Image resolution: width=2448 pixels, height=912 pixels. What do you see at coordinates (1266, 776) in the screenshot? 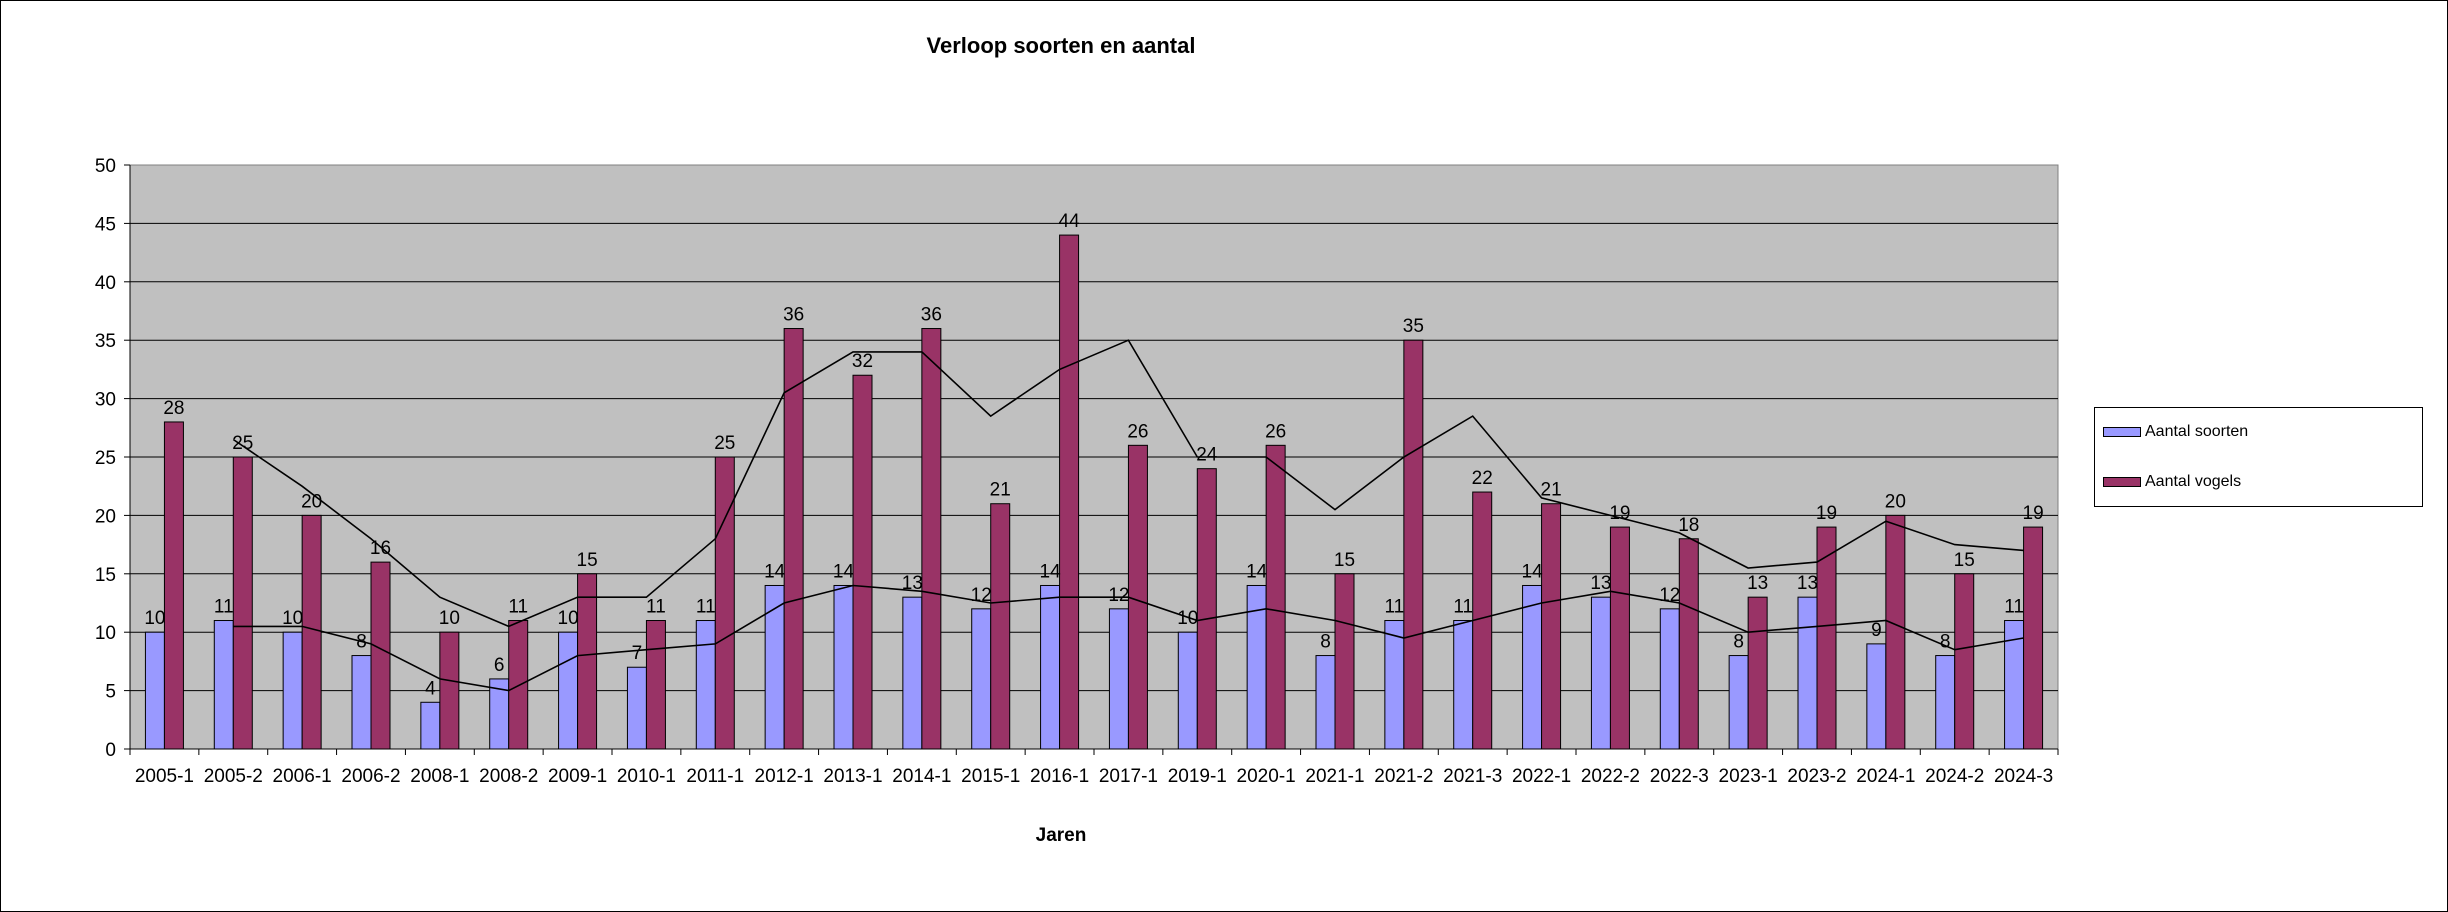
I see `x-tick-label: 2020-1` at bounding box center [1266, 776].